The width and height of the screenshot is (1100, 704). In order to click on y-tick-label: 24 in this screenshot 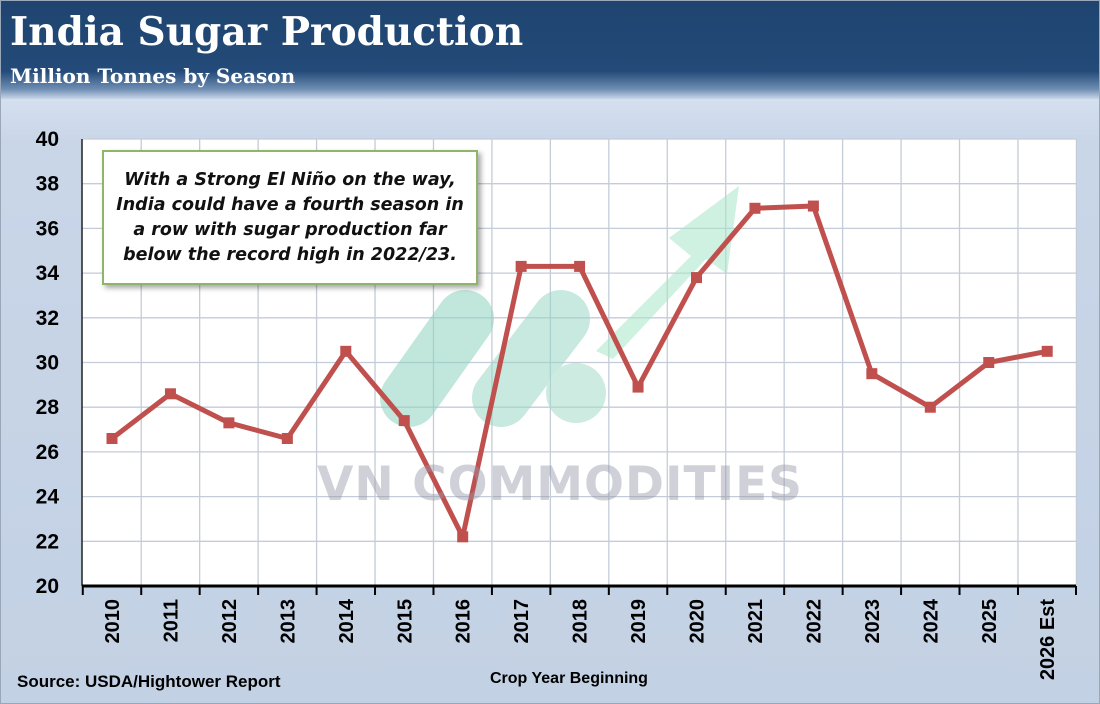, I will do `click(48, 497)`.